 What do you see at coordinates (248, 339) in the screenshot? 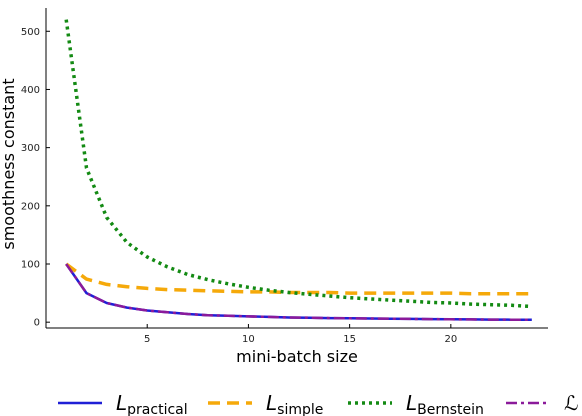
I see `x-tick-label: 10` at bounding box center [248, 339].